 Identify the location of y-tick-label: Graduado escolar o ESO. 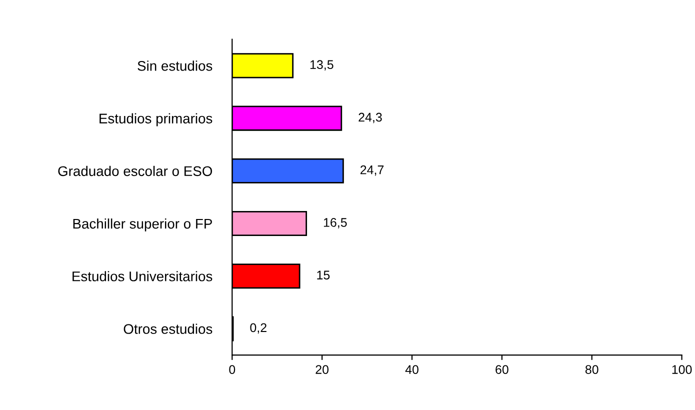
(135, 171).